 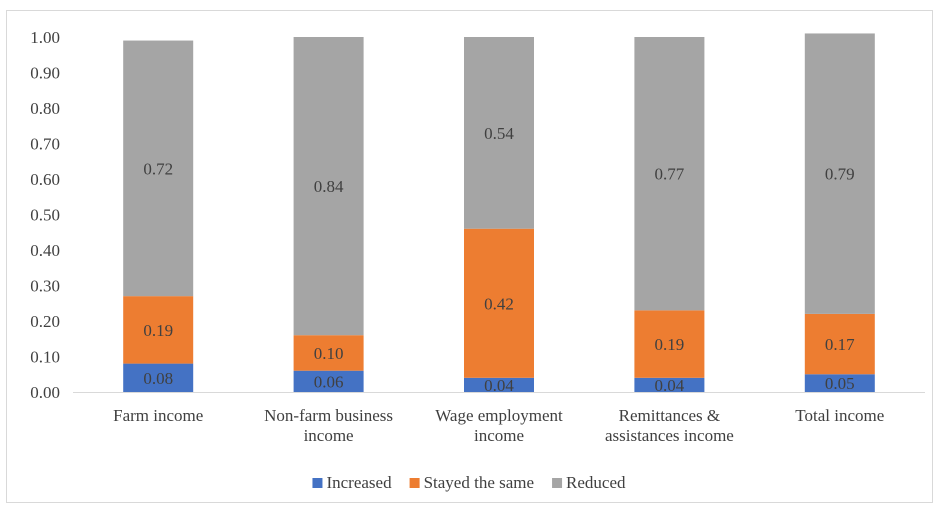 I want to click on category-label: Wage employment, so click(x=499, y=415).